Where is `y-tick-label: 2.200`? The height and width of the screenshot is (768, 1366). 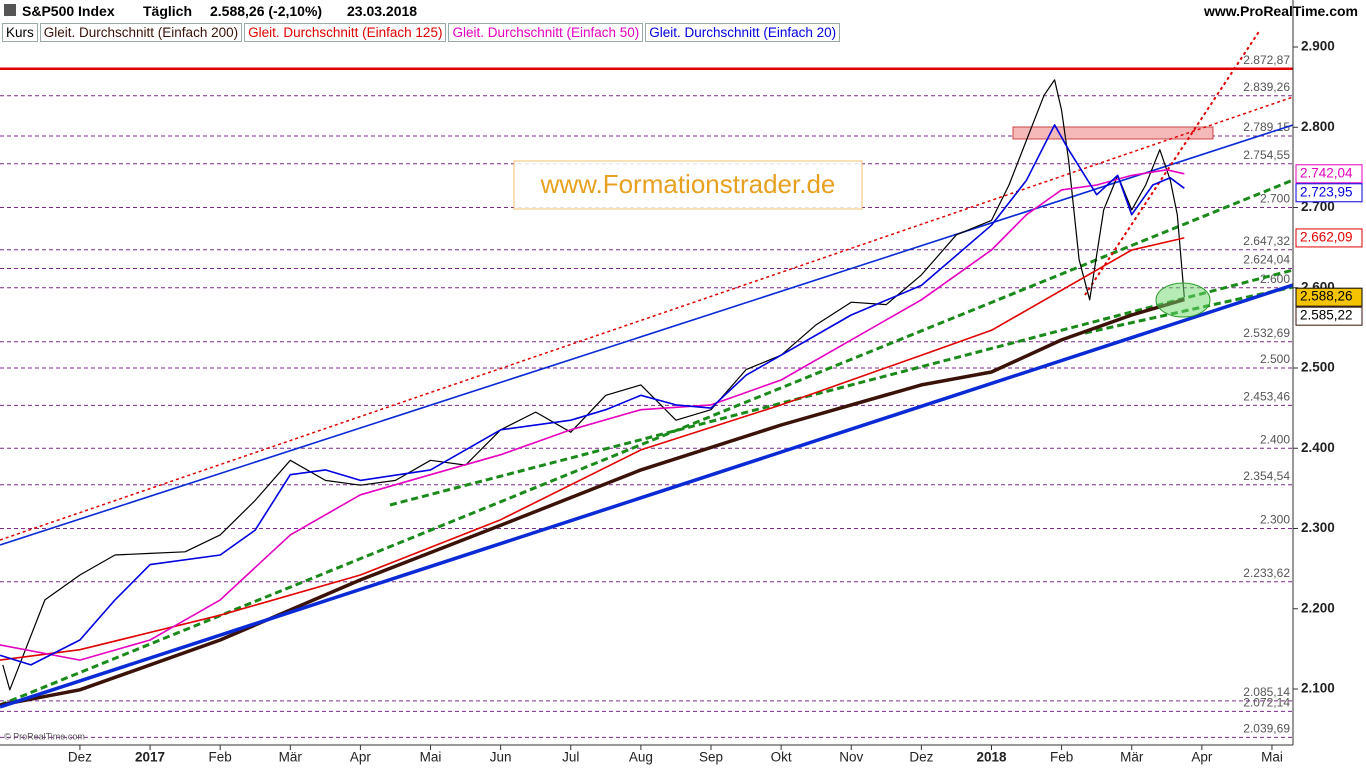
y-tick-label: 2.200 is located at coordinates (1318, 607).